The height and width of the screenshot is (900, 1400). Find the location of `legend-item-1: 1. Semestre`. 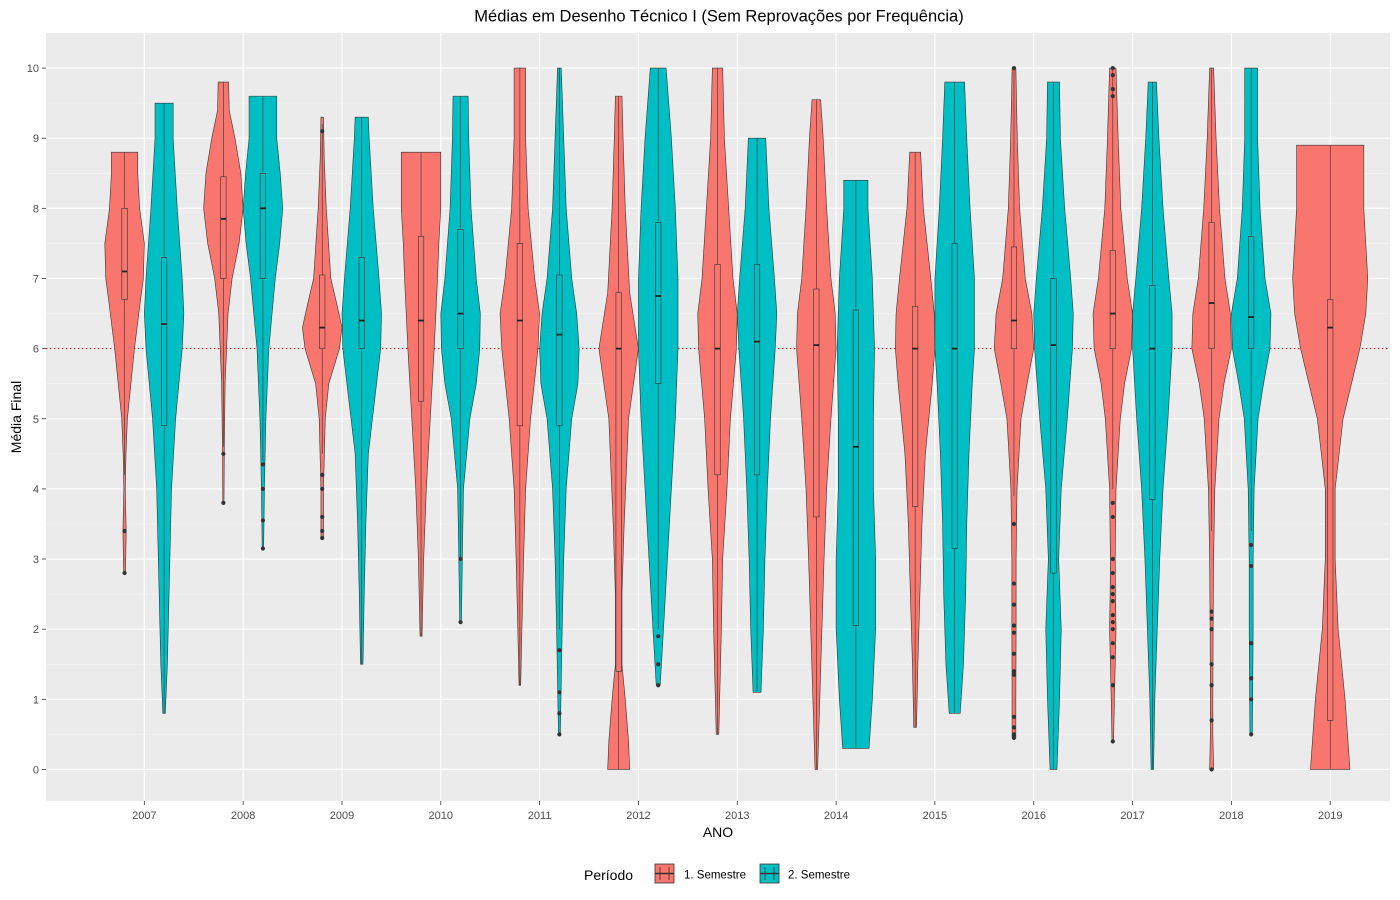

legend-item-1: 1. Semestre is located at coordinates (700, 873).